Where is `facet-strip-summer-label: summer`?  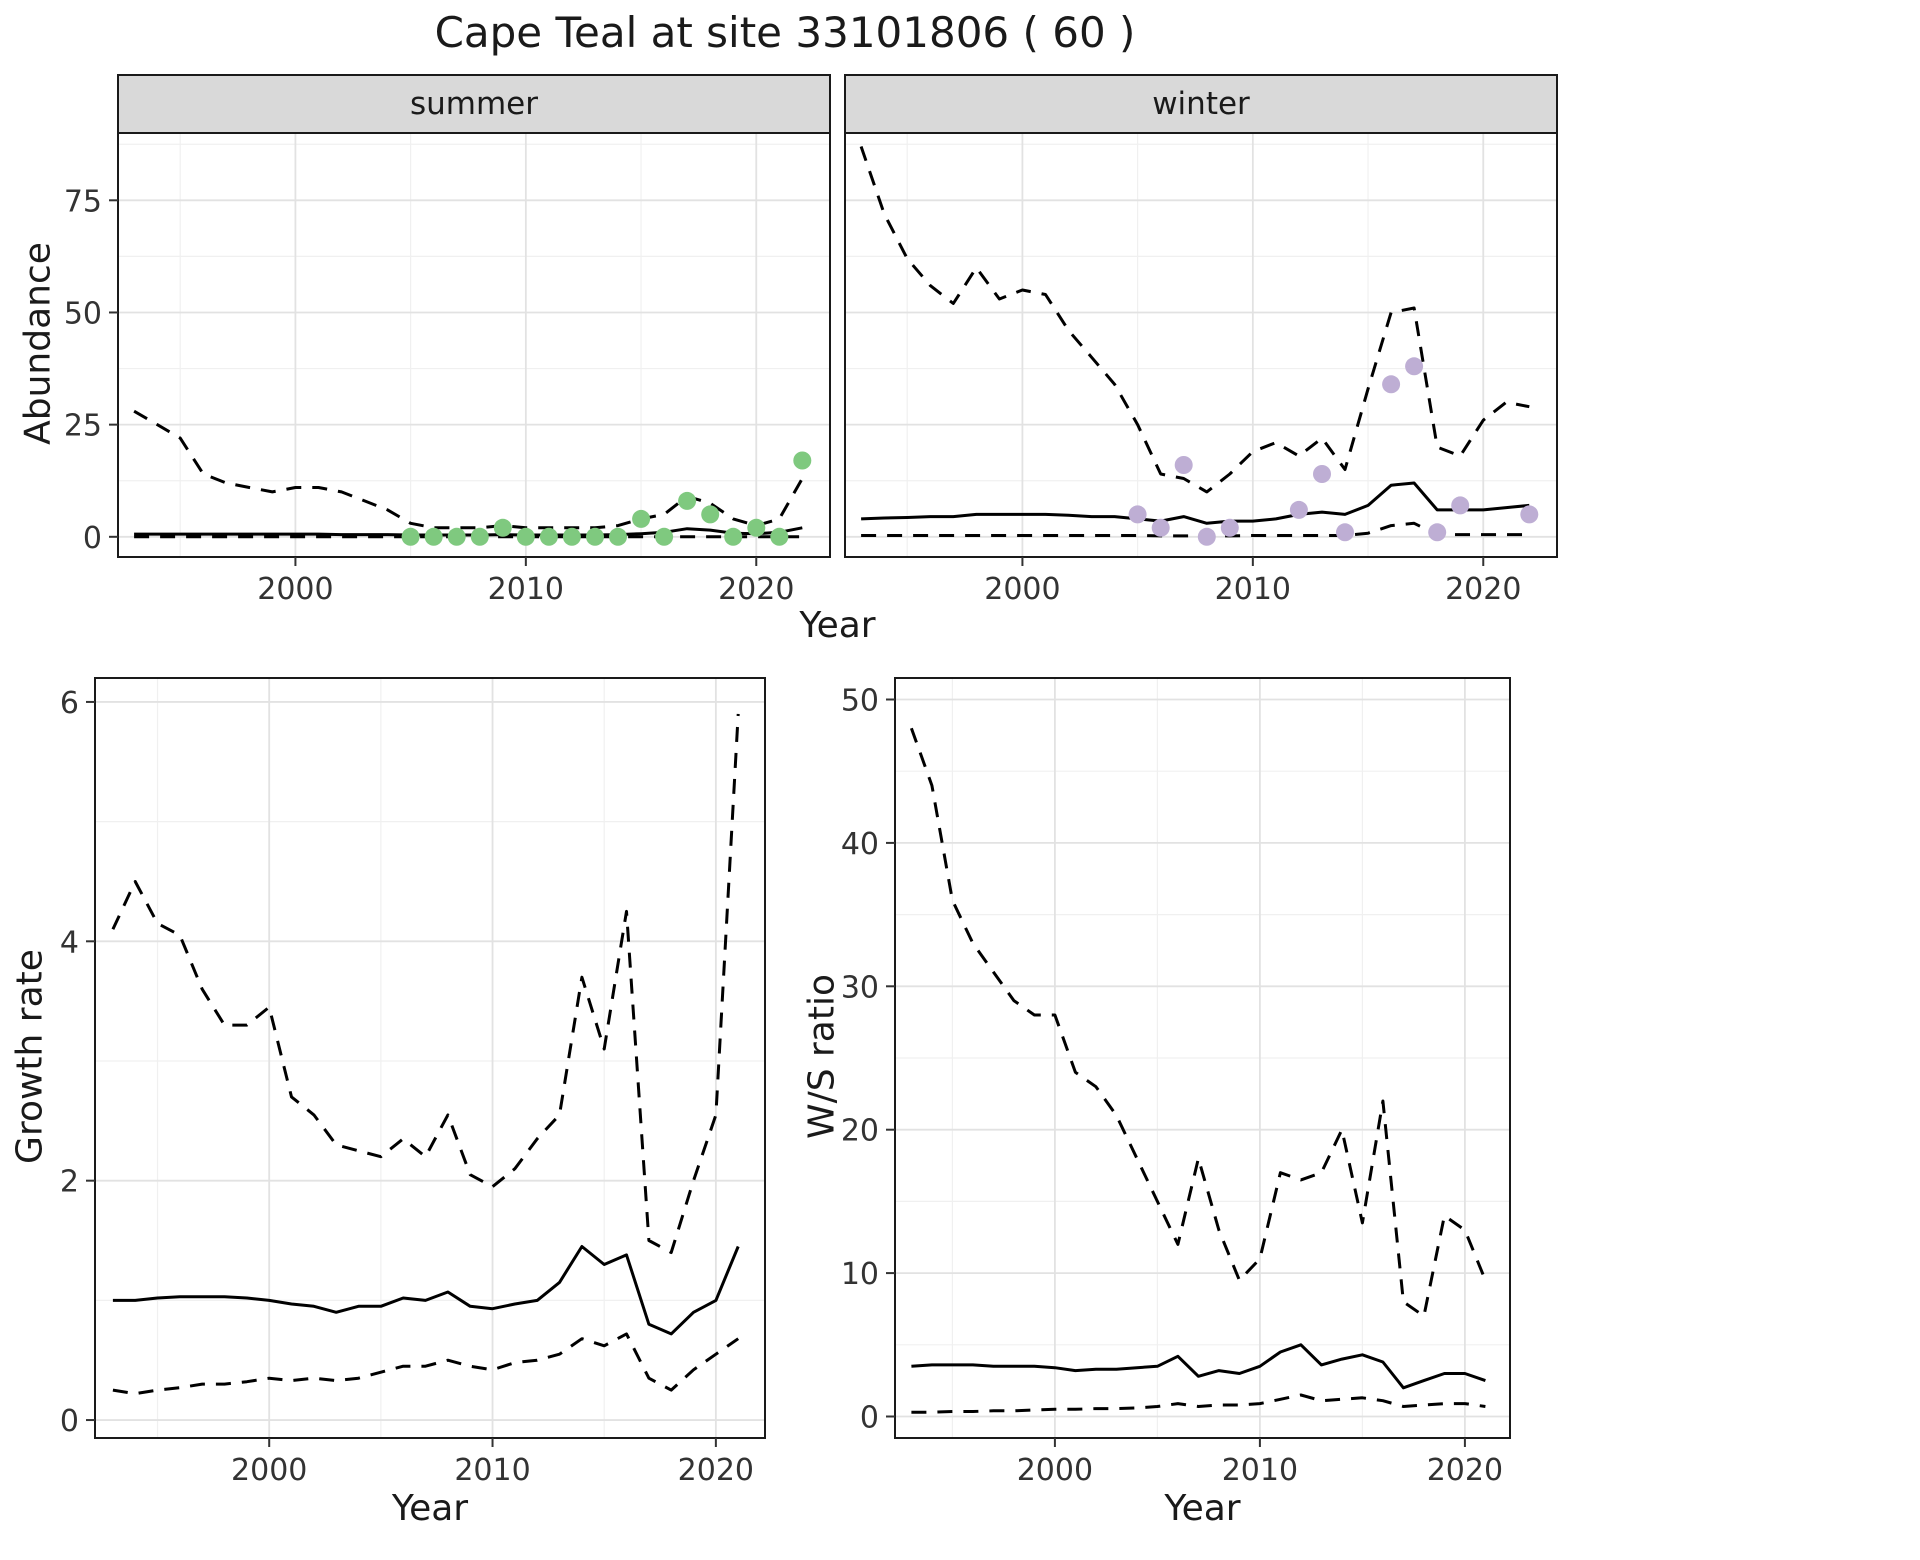 facet-strip-summer-label: summer is located at coordinates (473, 104).